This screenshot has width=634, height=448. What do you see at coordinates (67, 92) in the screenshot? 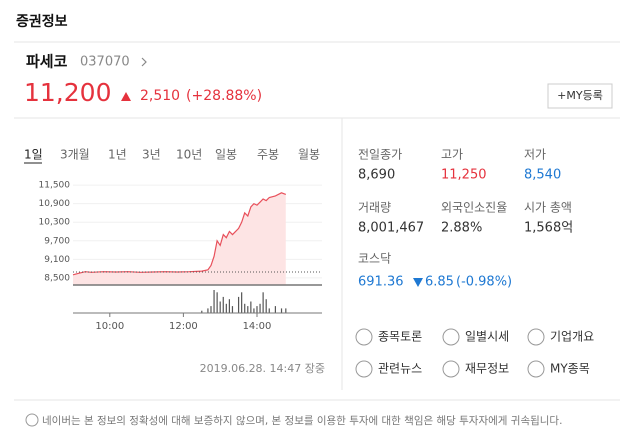
I see `stock-price: 11,200` at bounding box center [67, 92].